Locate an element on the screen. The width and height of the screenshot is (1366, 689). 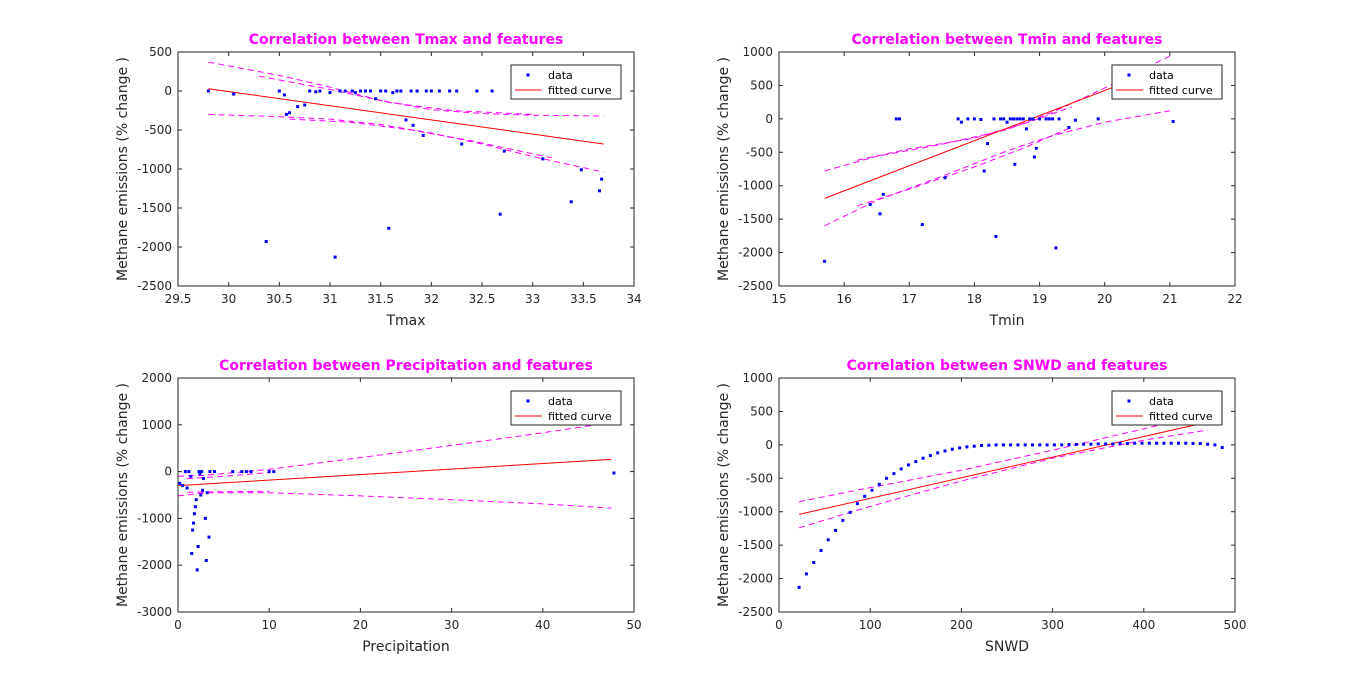
legend-data-marker is located at coordinates (528, 401).